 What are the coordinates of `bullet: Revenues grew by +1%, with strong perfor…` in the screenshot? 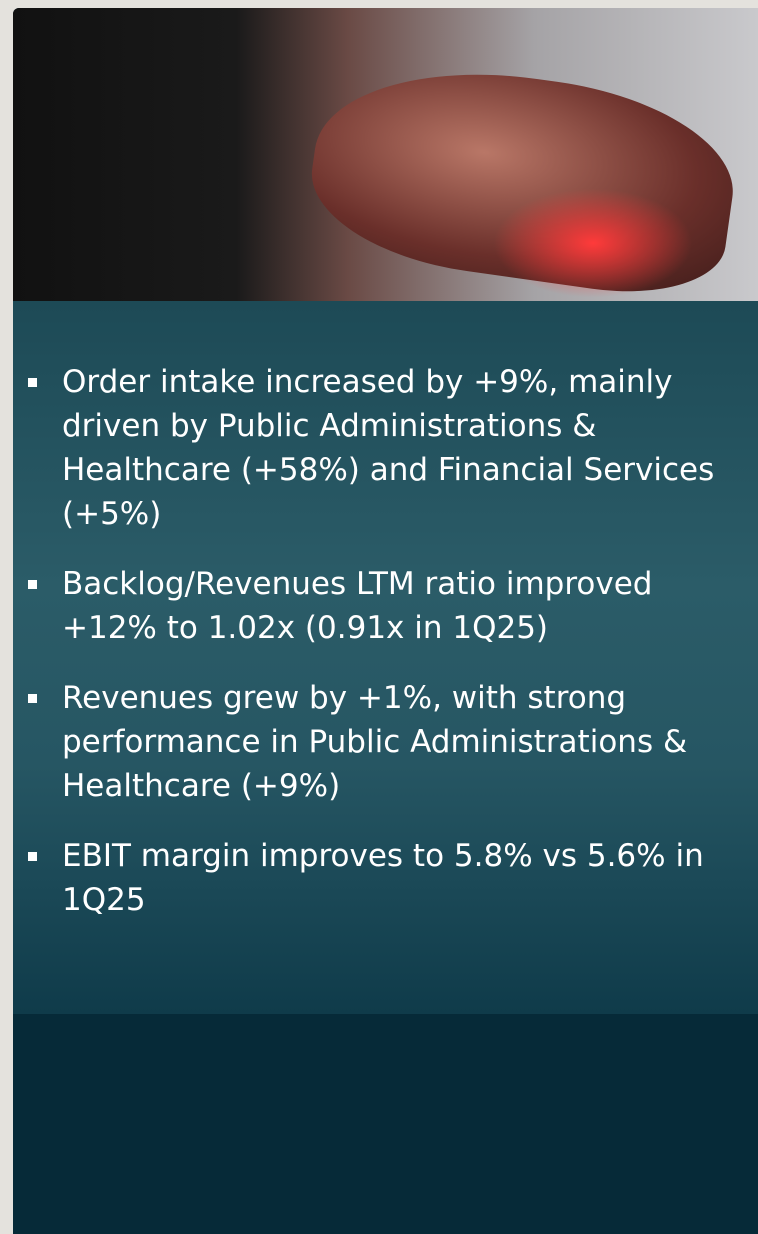 It's located at (387, 742).